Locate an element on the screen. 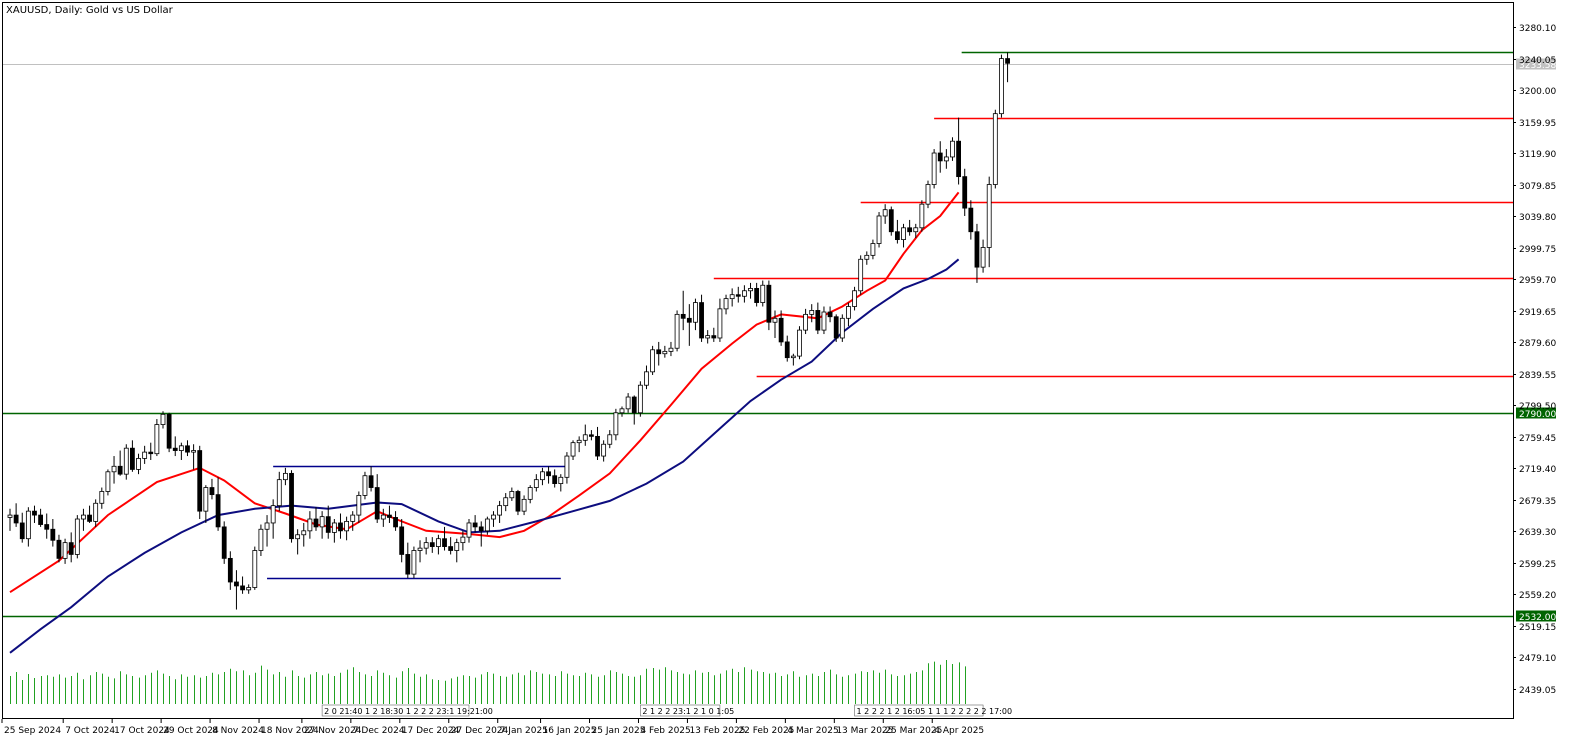 Image resolution: width=1586 pixels, height=751 pixels. chart-title: XAUUSD, Daily: Gold vs US Dollar is located at coordinates (90, 10).